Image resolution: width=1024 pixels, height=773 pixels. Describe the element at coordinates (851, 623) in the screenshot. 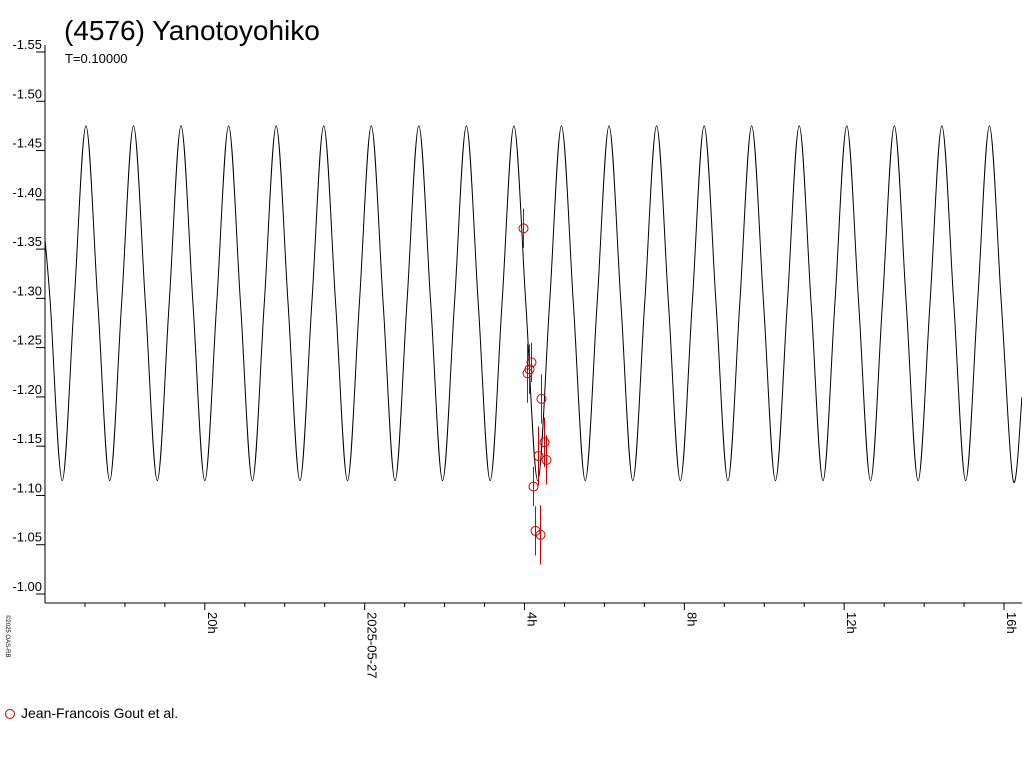

I see `x-tick-label: 12h` at that location.